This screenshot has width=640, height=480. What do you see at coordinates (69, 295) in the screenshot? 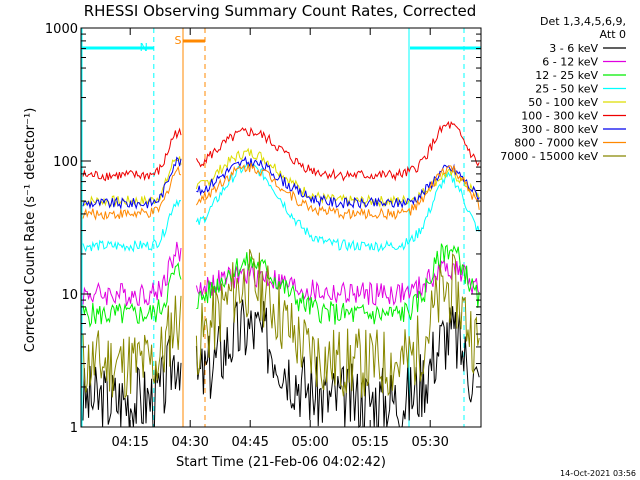
I see `y-tick-label-1: 10` at bounding box center [69, 295].